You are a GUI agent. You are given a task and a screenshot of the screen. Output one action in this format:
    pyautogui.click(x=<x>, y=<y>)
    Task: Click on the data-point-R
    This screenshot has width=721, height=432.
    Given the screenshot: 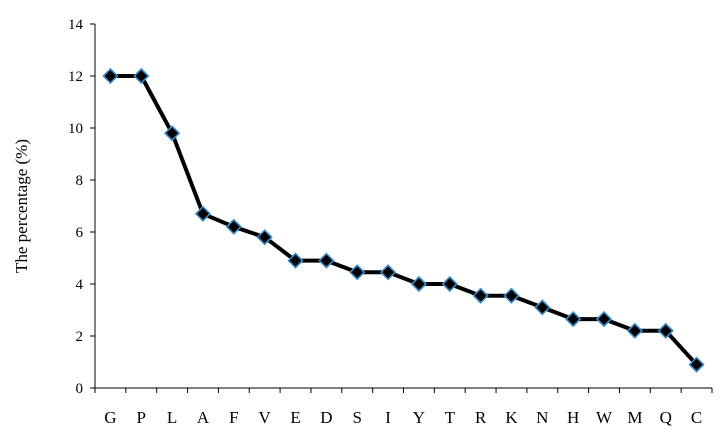 What is the action you would take?
    pyautogui.click(x=480, y=295)
    